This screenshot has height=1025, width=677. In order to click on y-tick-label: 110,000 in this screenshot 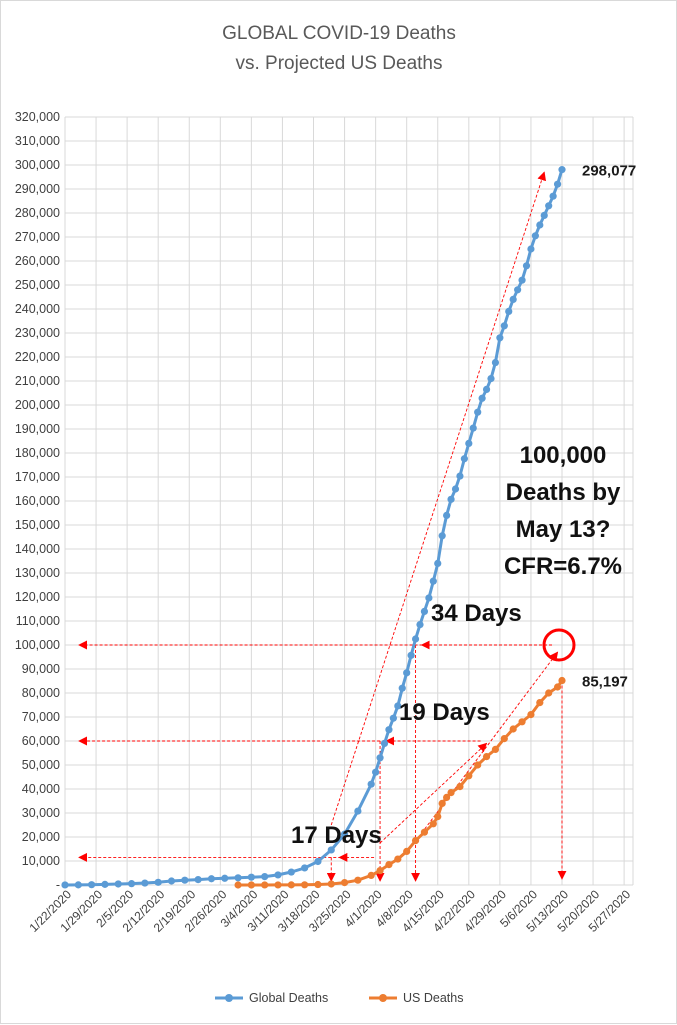, I will do `click(38, 621)`.